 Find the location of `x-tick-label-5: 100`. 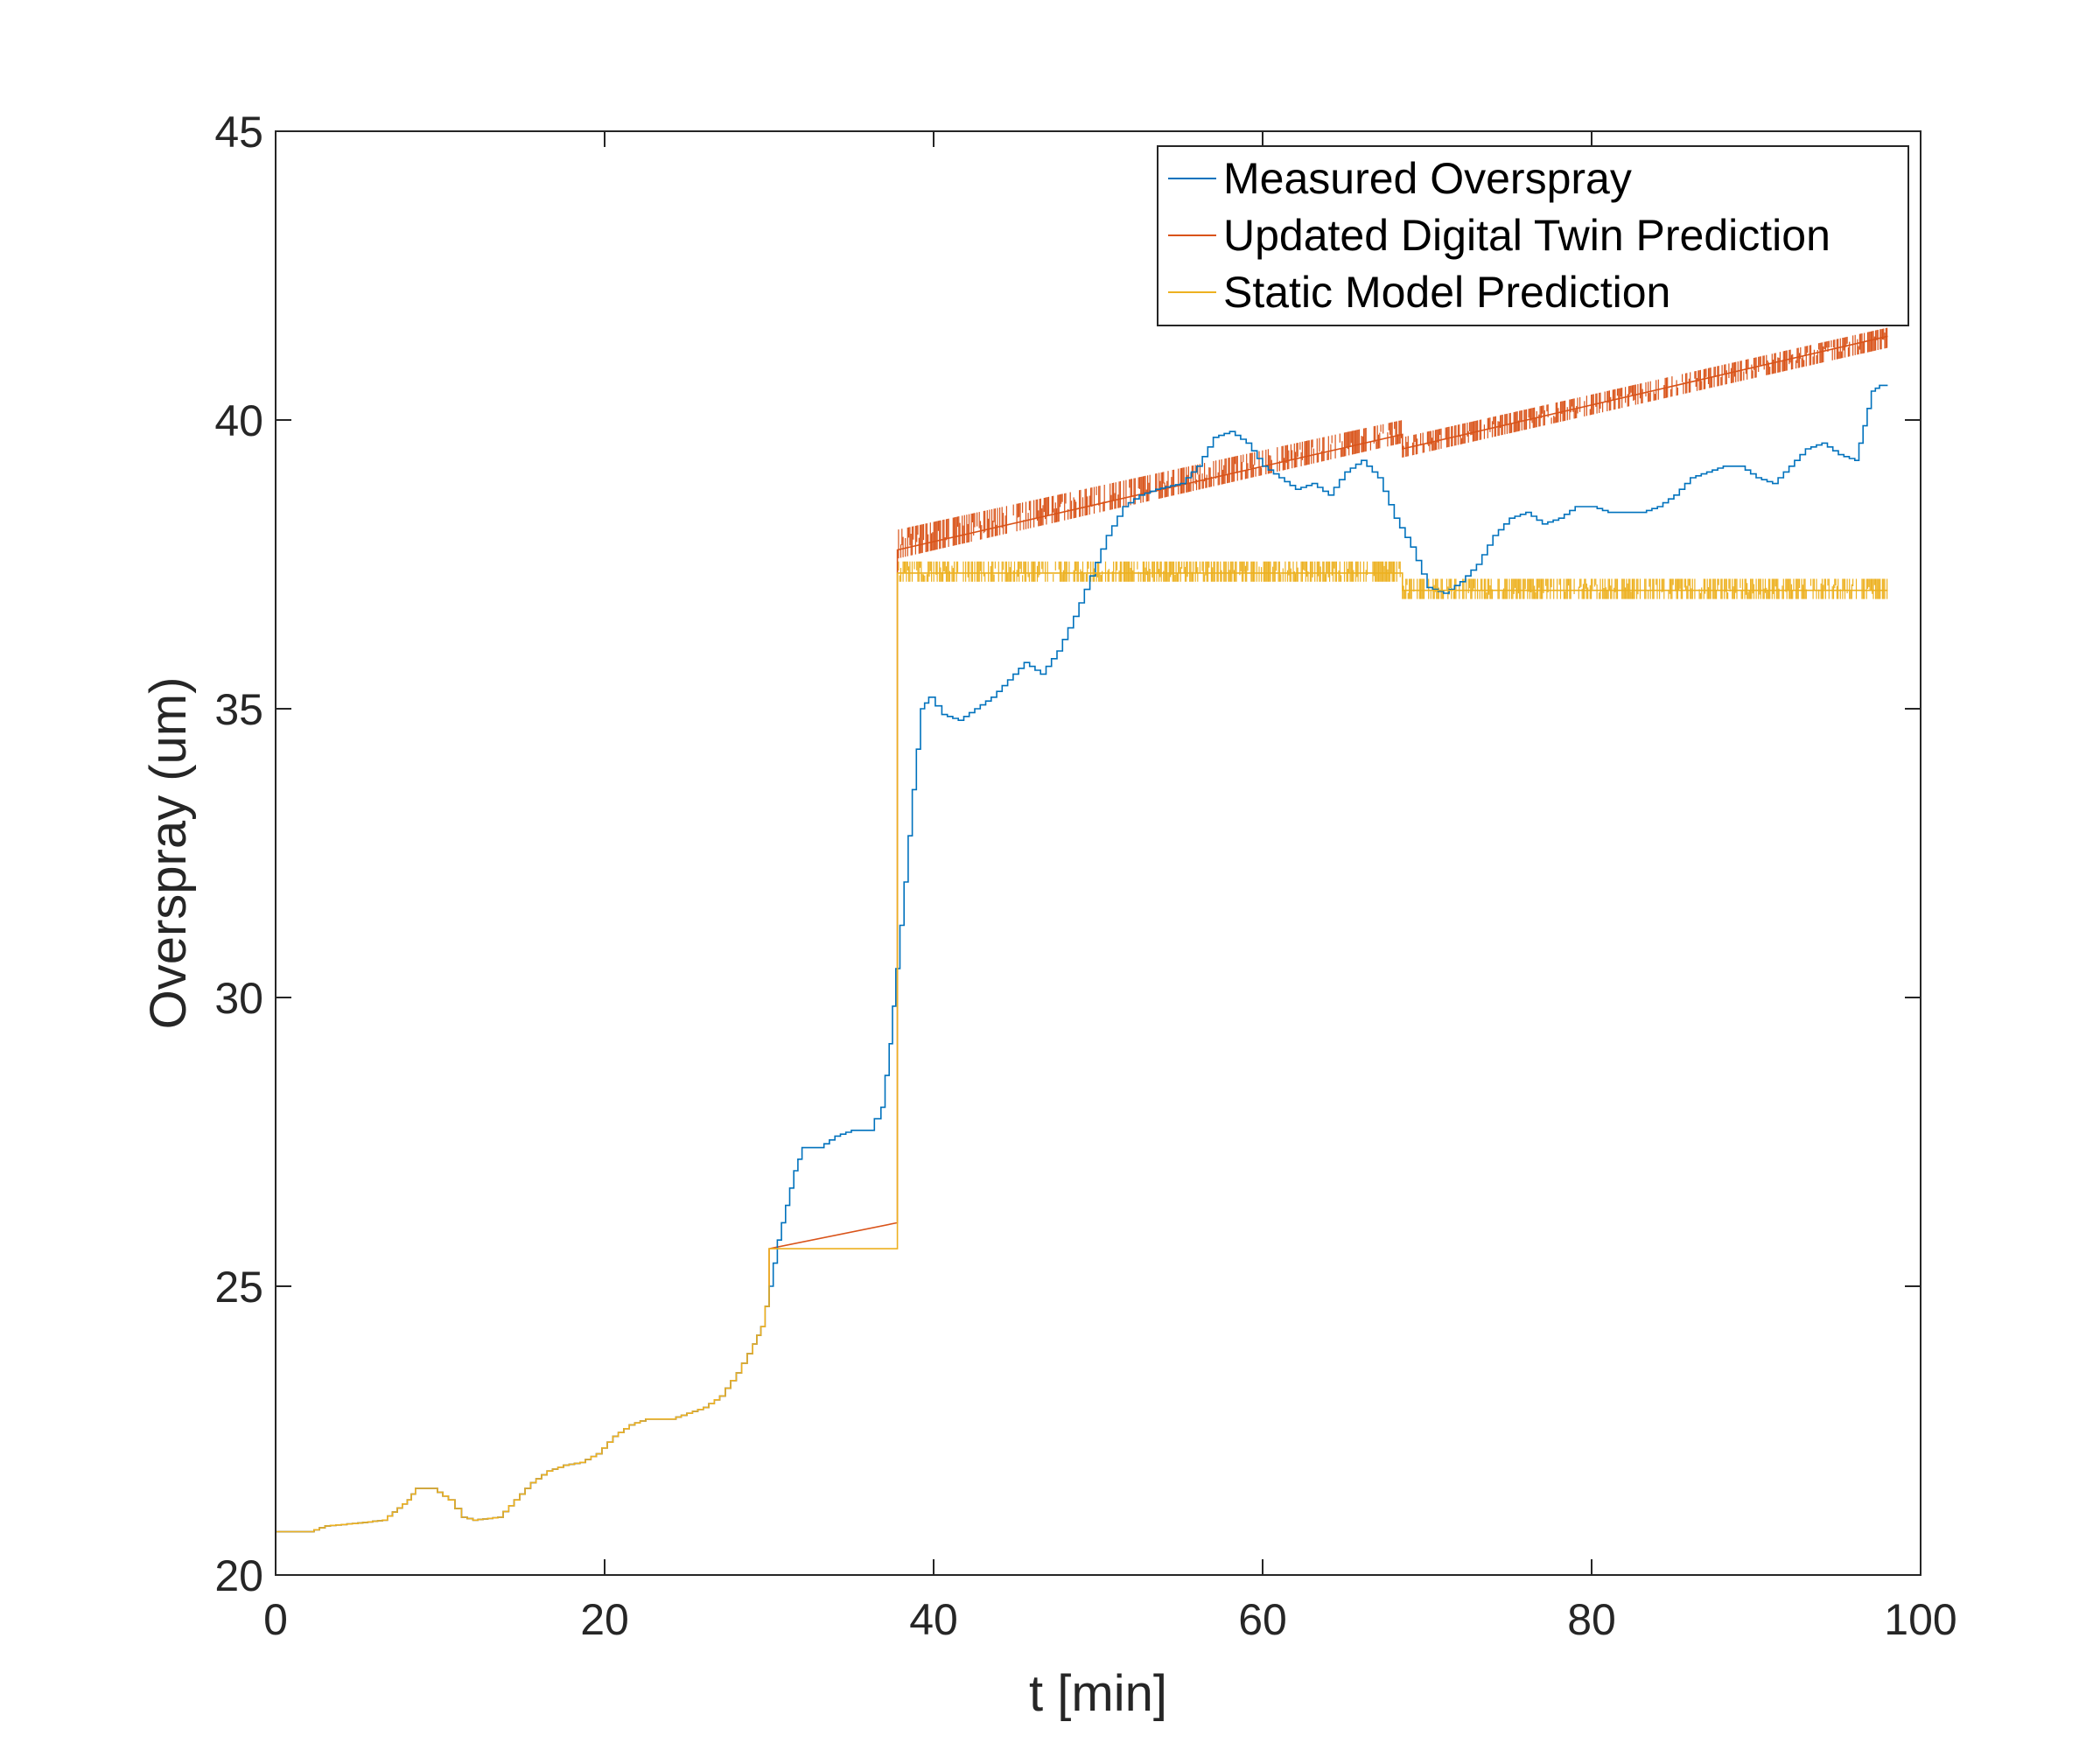

x-tick-label-5: 100 is located at coordinates (1920, 1619).